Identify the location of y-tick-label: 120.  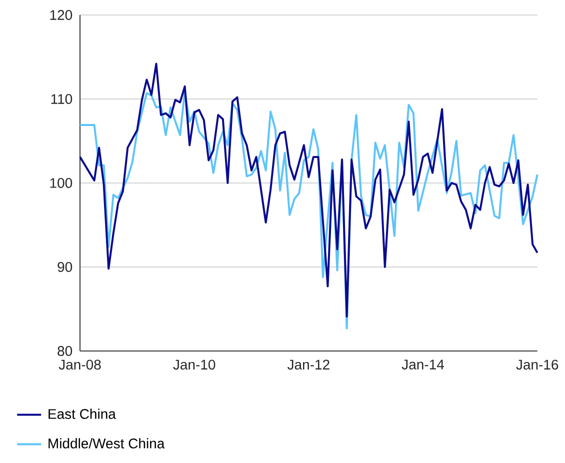
(61, 15).